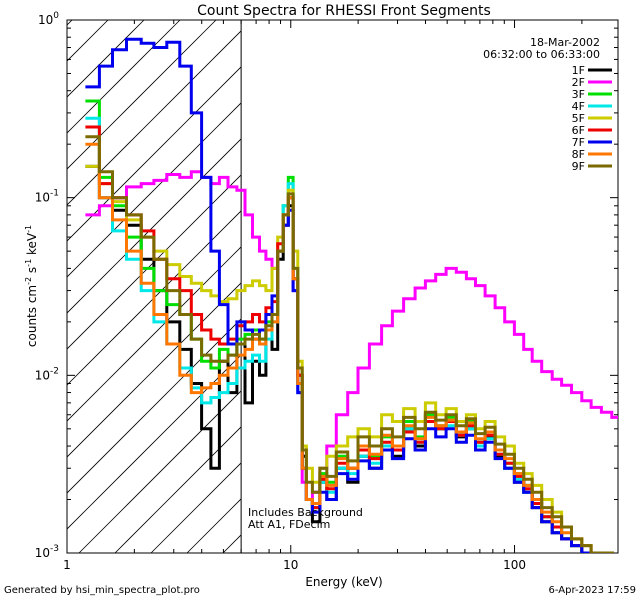 Image resolution: width=640 pixels, height=600 pixels. Describe the element at coordinates (67, 565) in the screenshot. I see `x-tick-label: 1` at that location.